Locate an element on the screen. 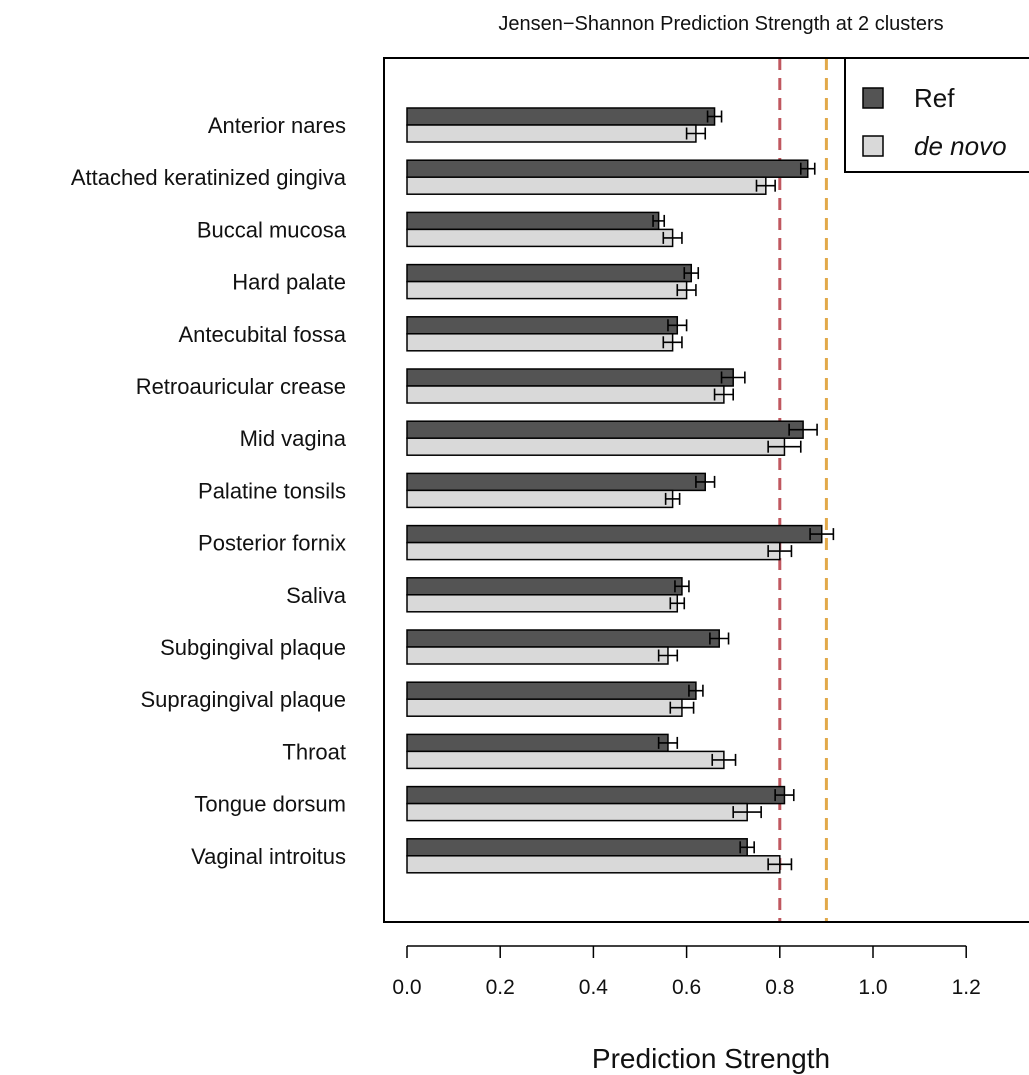 This screenshot has height=1075, width=1029. category-label-10: Subgingival plaque is located at coordinates (253, 647).